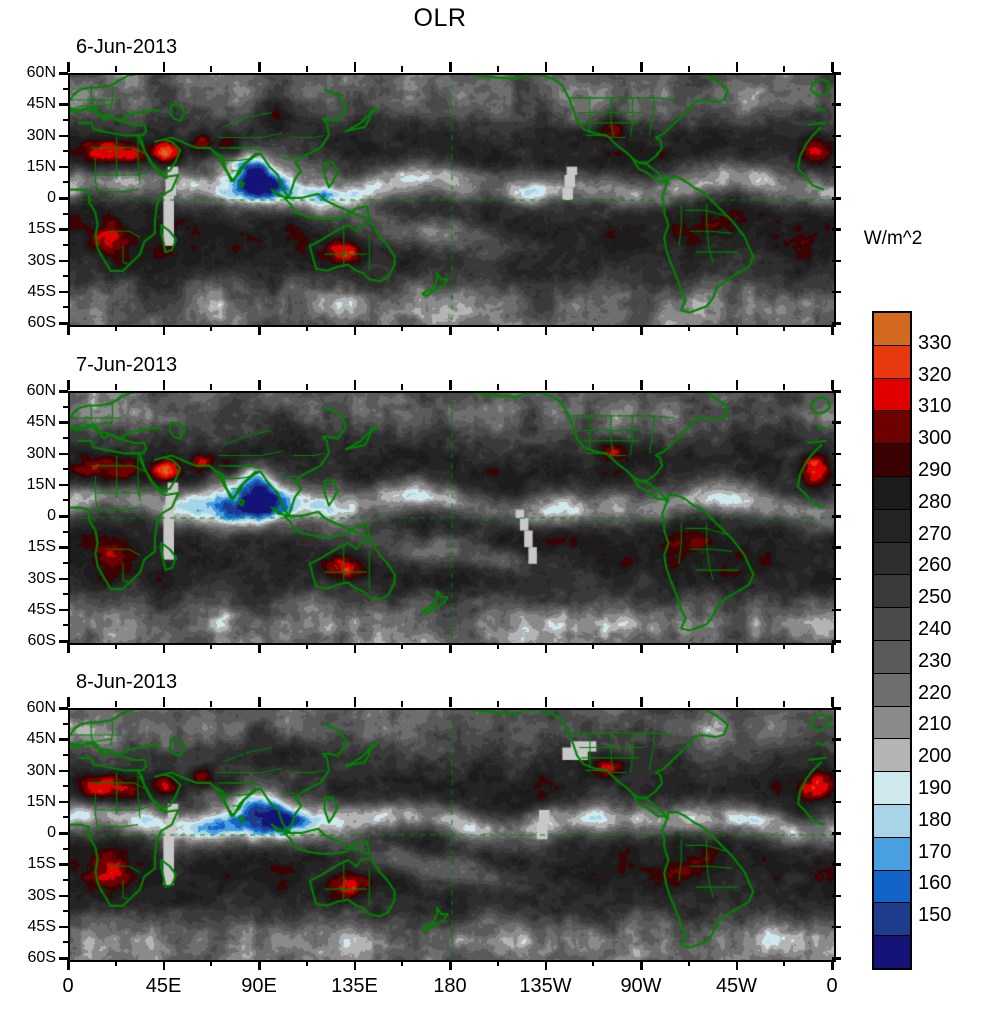 This screenshot has height=1014, width=983. What do you see at coordinates (41, 770) in the screenshot?
I see `latitude-tick-label: 30N` at bounding box center [41, 770].